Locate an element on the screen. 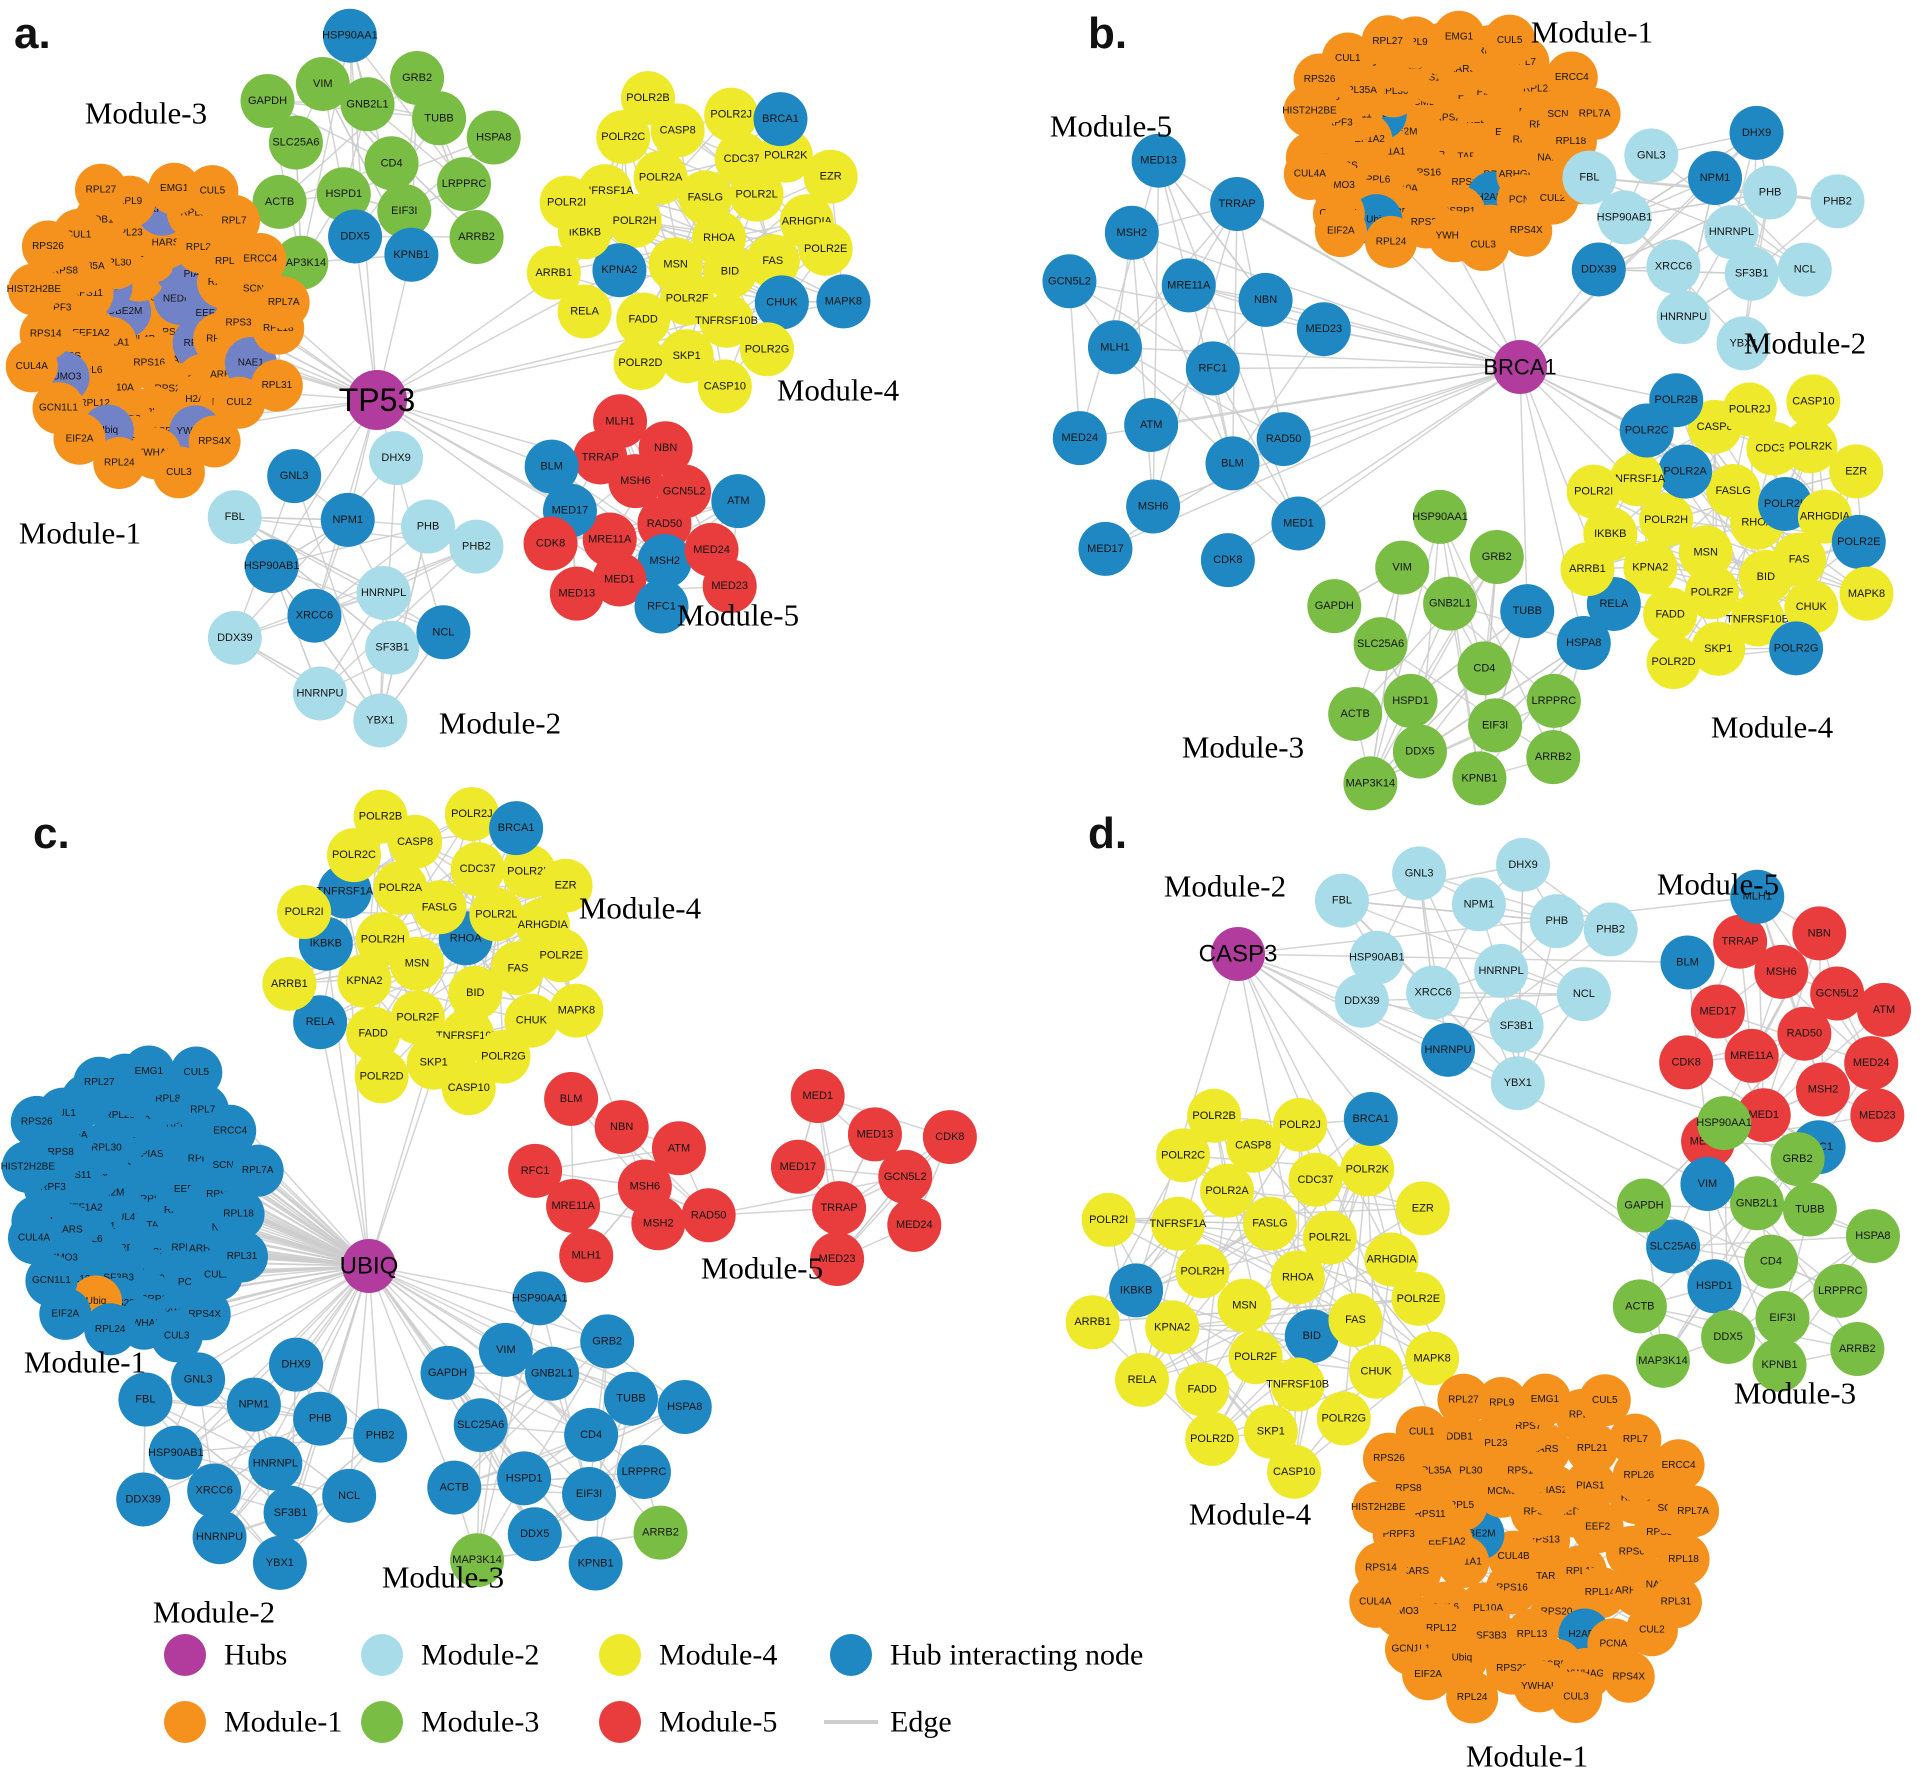 The height and width of the screenshot is (1775, 1923). gene-node-hnrnpl is located at coordinates (1501, 970).